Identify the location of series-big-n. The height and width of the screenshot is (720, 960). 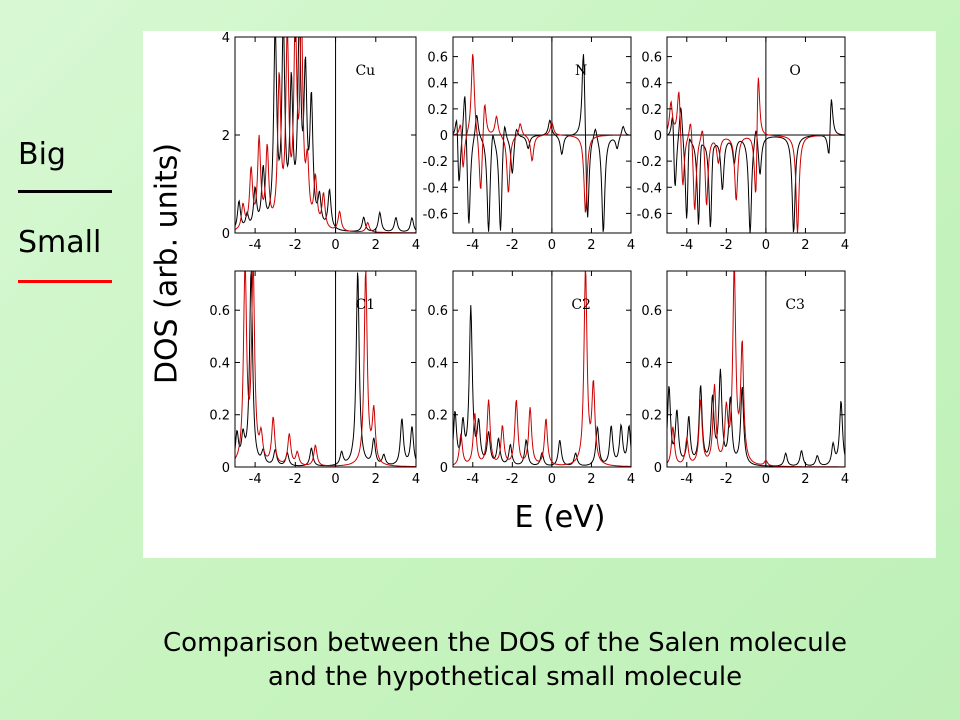
(542, 143).